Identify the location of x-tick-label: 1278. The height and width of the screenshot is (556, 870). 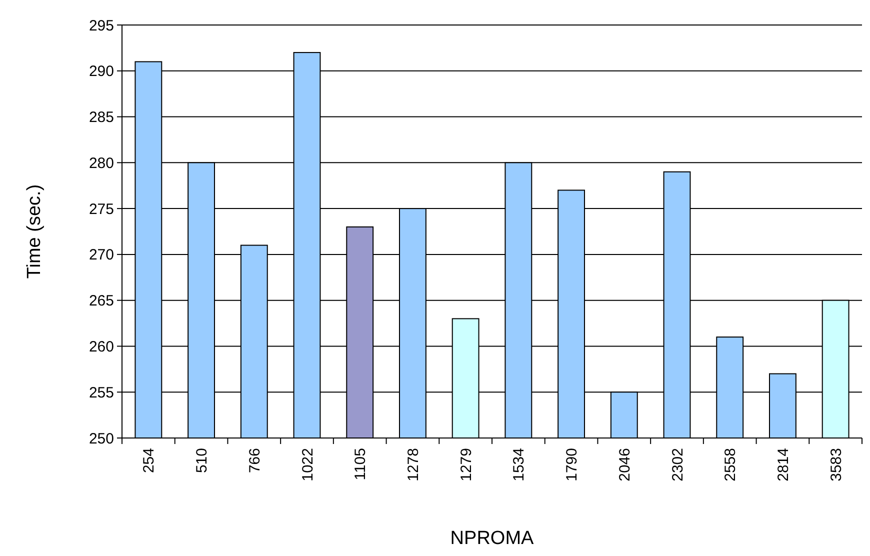
(413, 465).